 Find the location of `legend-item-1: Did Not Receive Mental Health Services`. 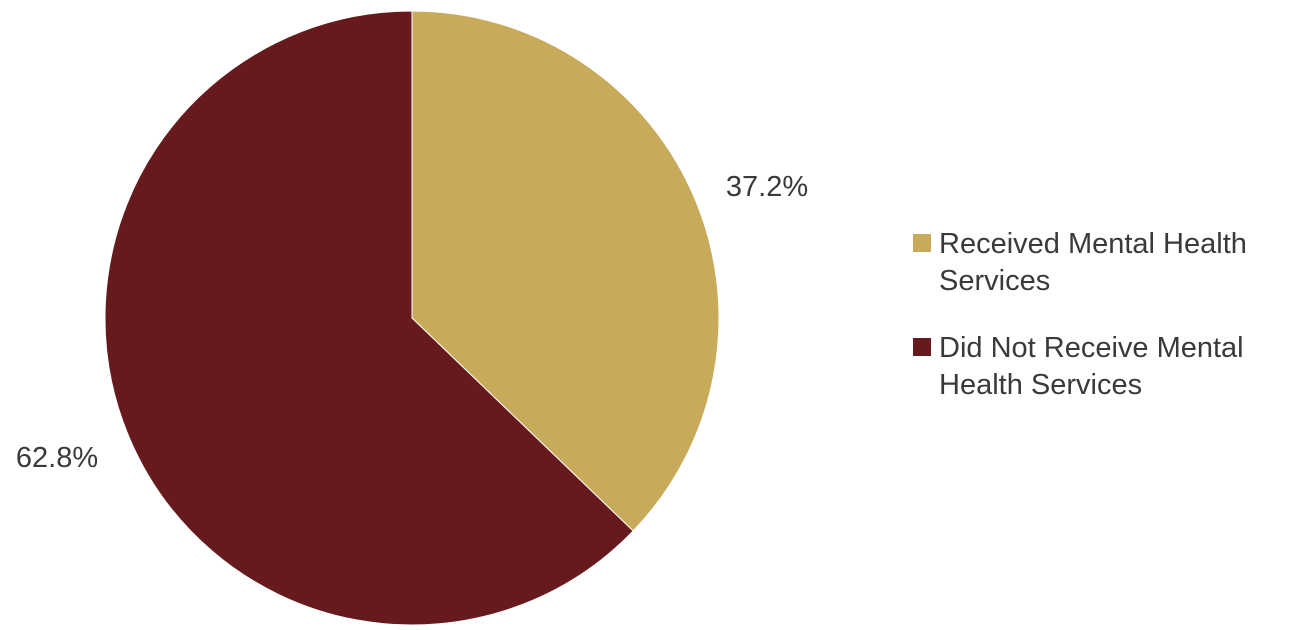

legend-item-1: Did Not Receive Mental Health Services is located at coordinates (1078, 366).